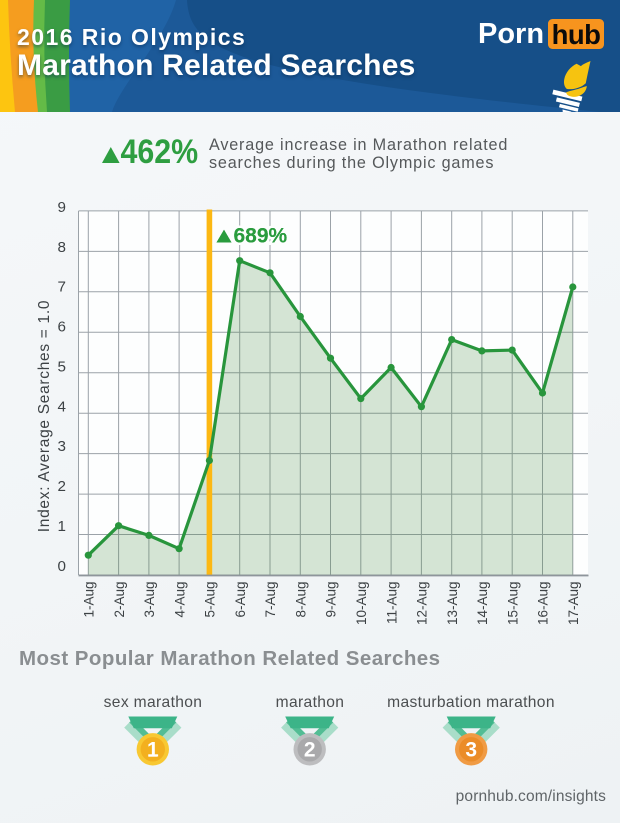 This screenshot has width=620, height=823. I want to click on svg-text: Index: Average Searches = 1.0, so click(44, 416).